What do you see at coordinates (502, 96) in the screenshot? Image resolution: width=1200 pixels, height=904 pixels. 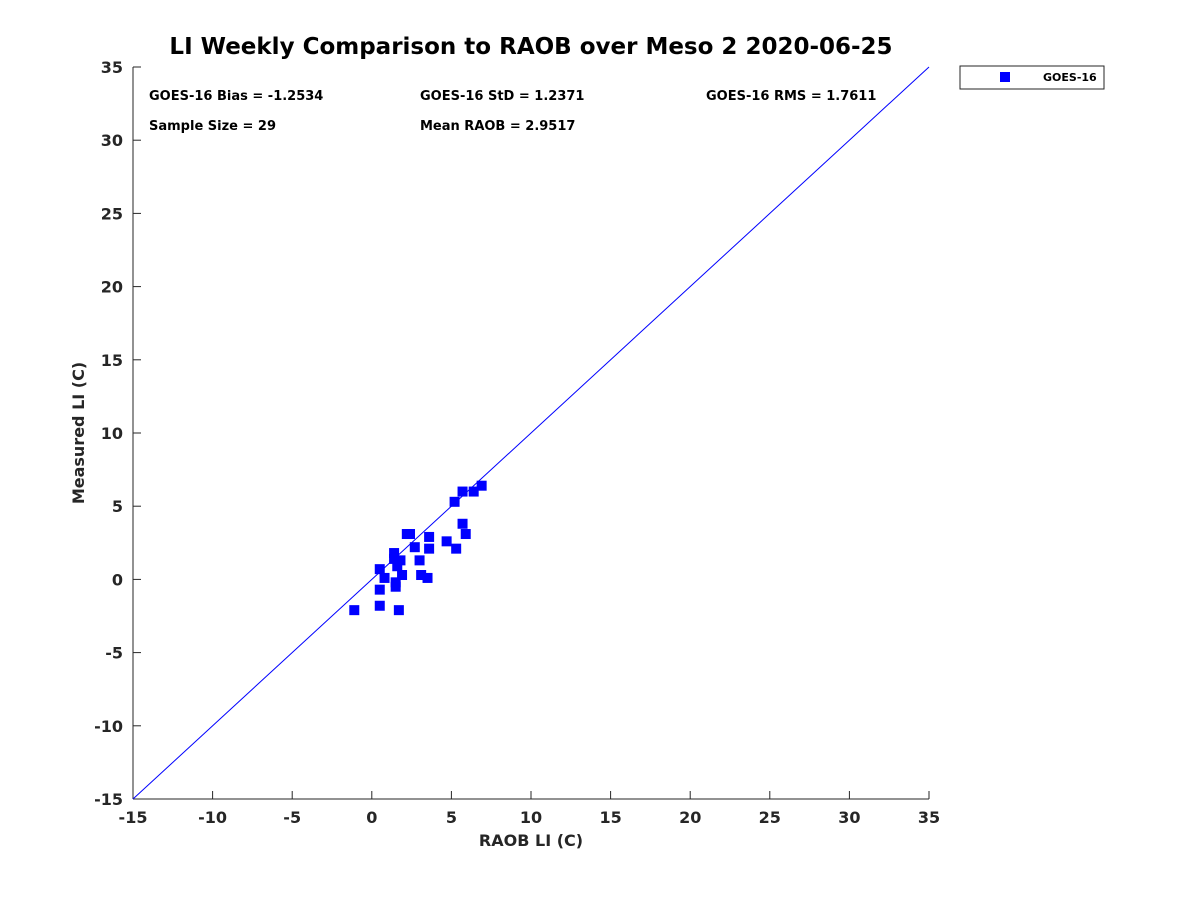 I see `stat-text: GOES-16 StD = 1.2371` at bounding box center [502, 96].